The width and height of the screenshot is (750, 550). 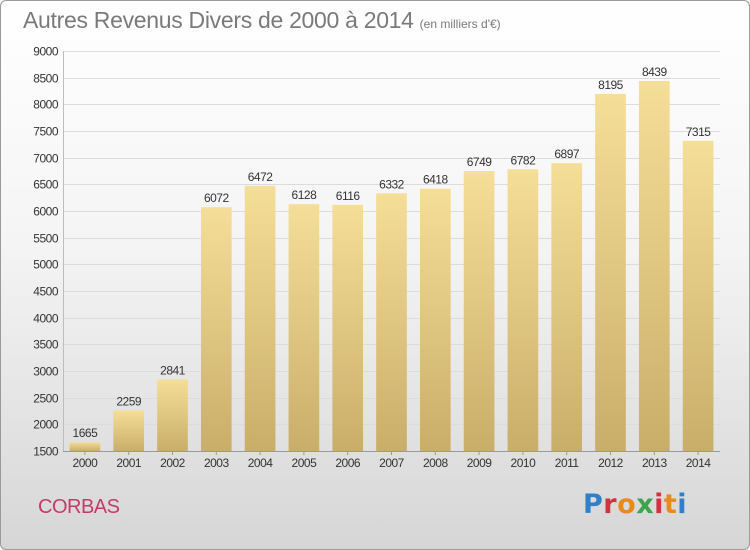 What do you see at coordinates (304, 327) in the screenshot?
I see `bar-2005` at bounding box center [304, 327].